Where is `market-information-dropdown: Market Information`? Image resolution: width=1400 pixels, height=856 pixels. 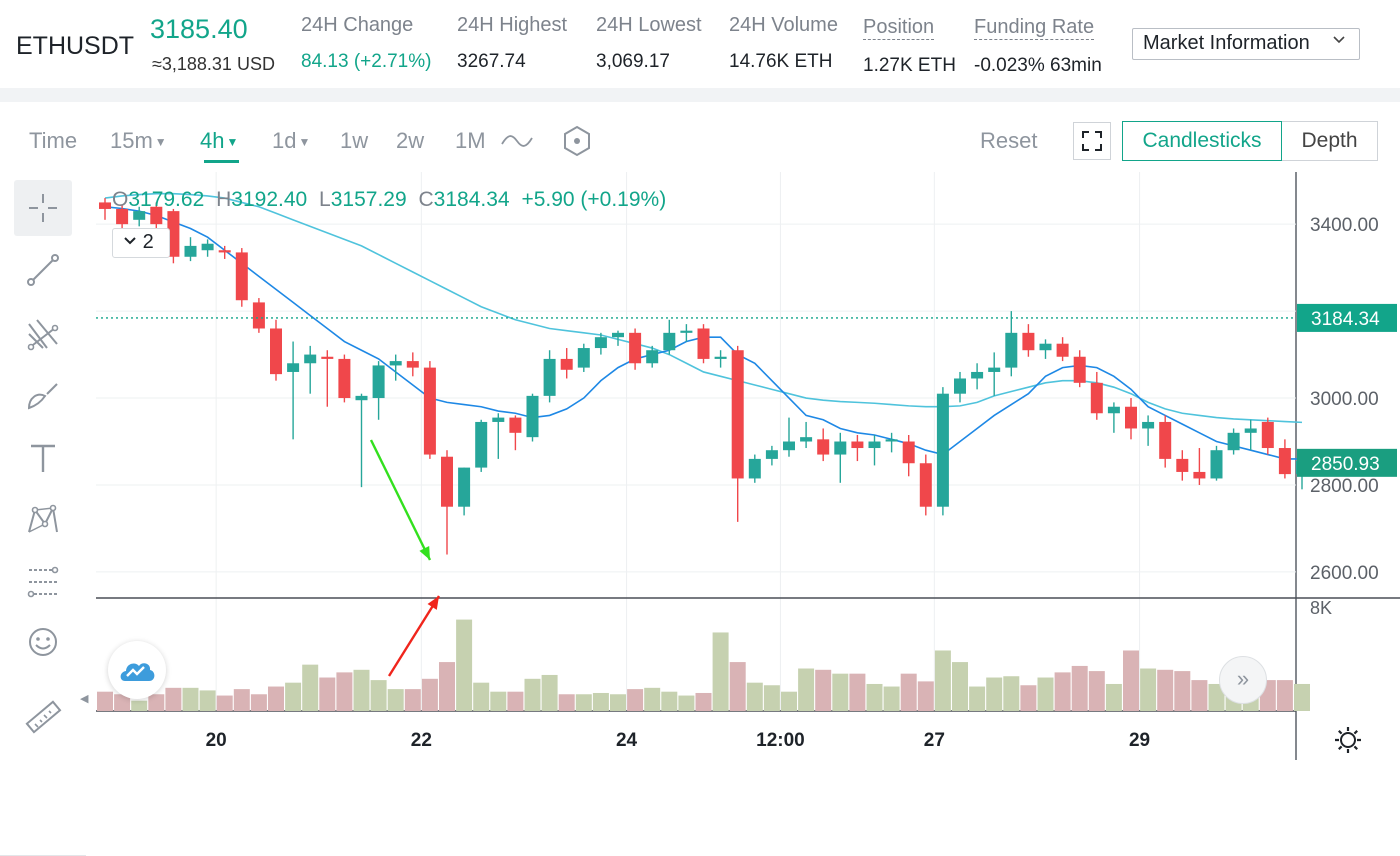 market-information-dropdown: Market Information is located at coordinates (1246, 44).